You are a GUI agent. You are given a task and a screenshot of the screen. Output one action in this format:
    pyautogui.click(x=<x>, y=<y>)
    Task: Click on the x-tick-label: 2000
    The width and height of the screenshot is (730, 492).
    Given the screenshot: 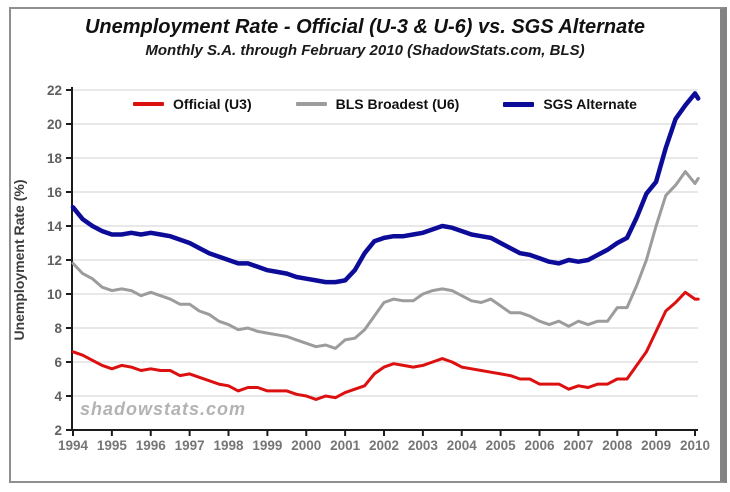 What is the action you would take?
    pyautogui.click(x=306, y=445)
    